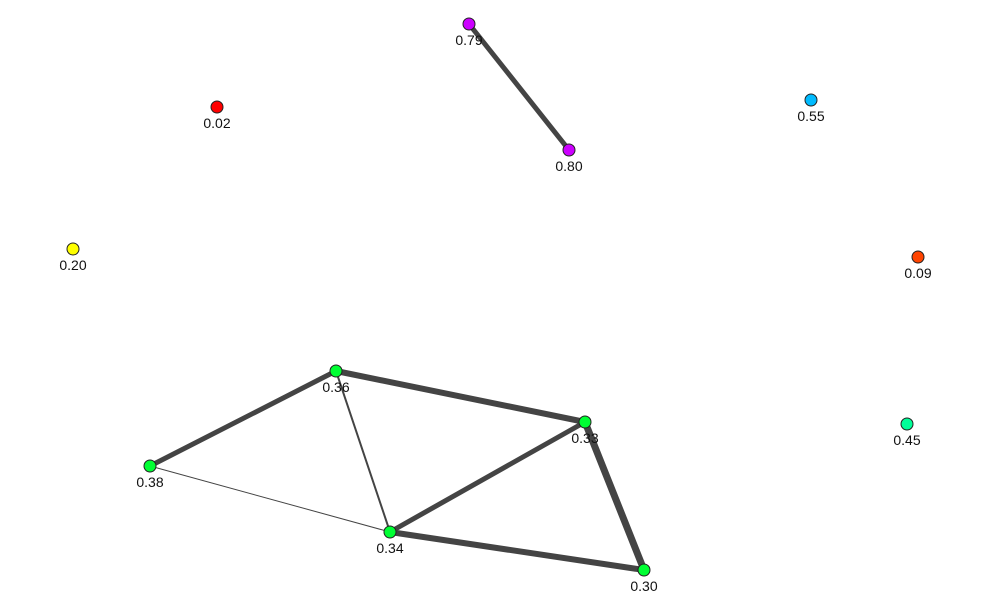  What do you see at coordinates (917, 273) in the screenshot?
I see `node-label: 0.09` at bounding box center [917, 273].